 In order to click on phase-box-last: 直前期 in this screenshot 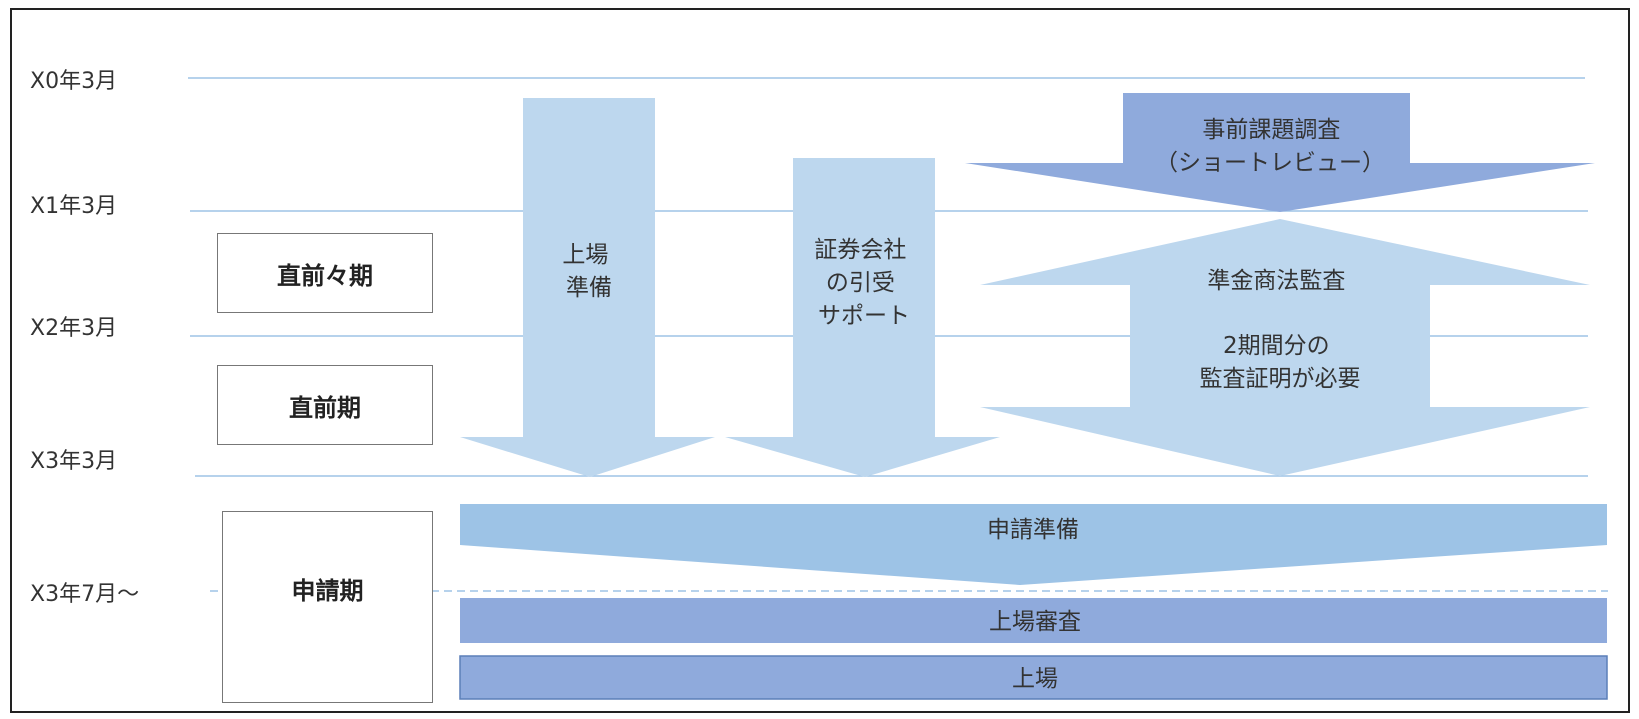, I will do `click(325, 405)`.